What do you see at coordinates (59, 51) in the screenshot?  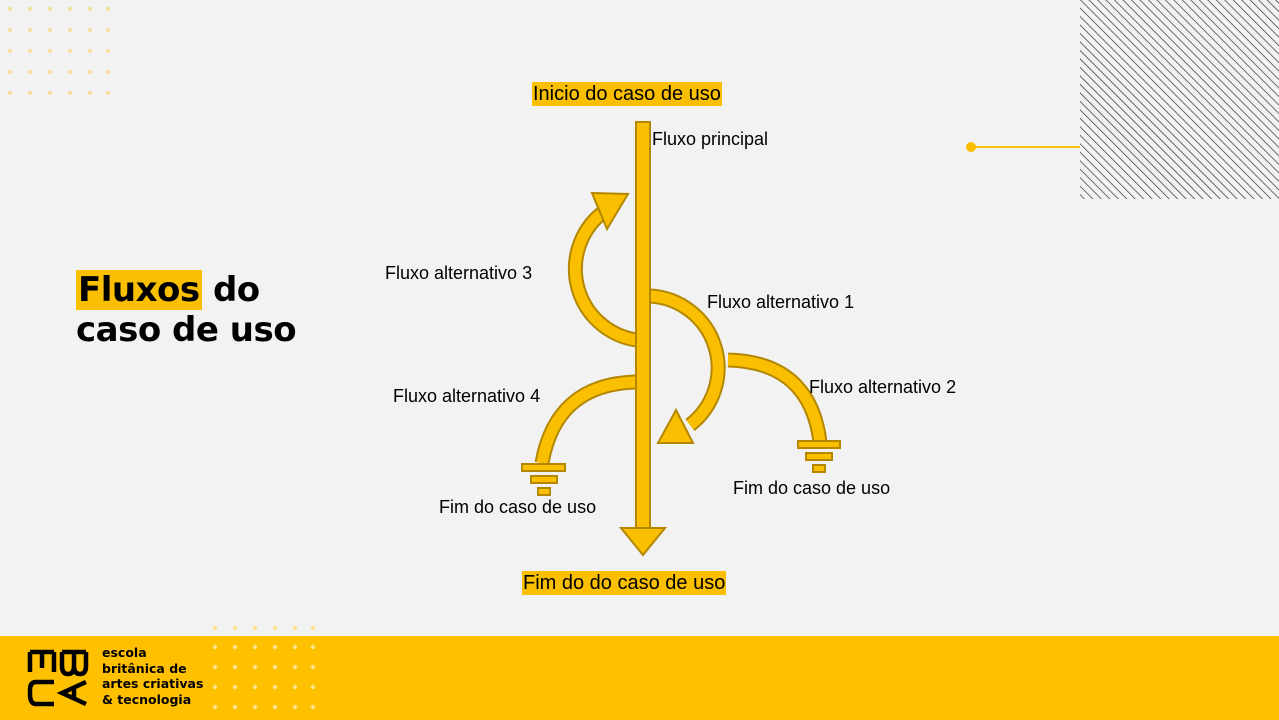 I see `decorative-dot-grid` at bounding box center [59, 51].